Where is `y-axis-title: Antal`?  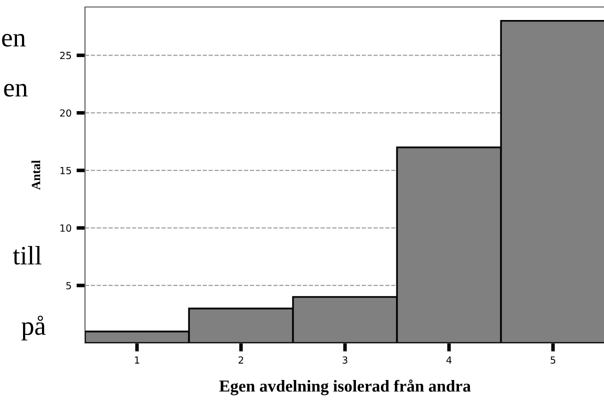 y-axis-title: Antal is located at coordinates (35, 175).